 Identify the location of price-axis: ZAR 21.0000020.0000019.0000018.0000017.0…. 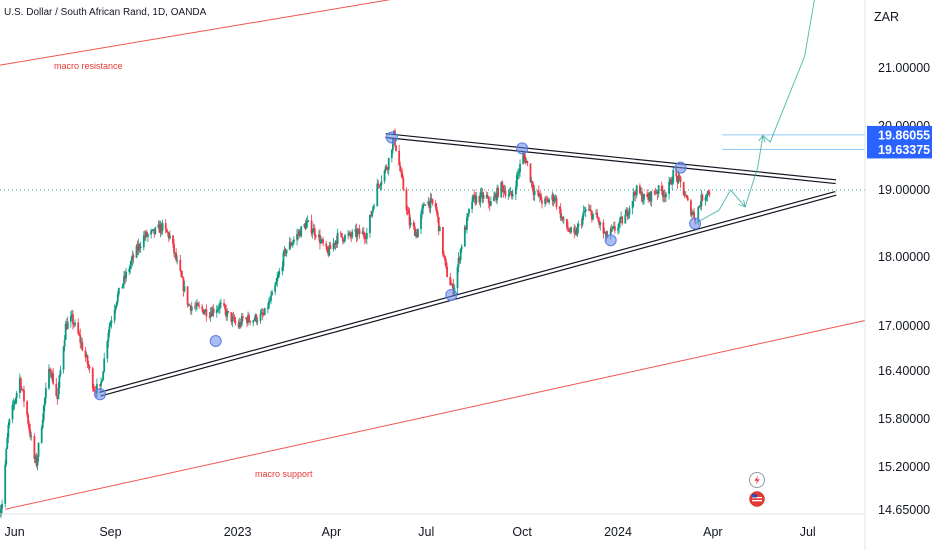
(898, 275).